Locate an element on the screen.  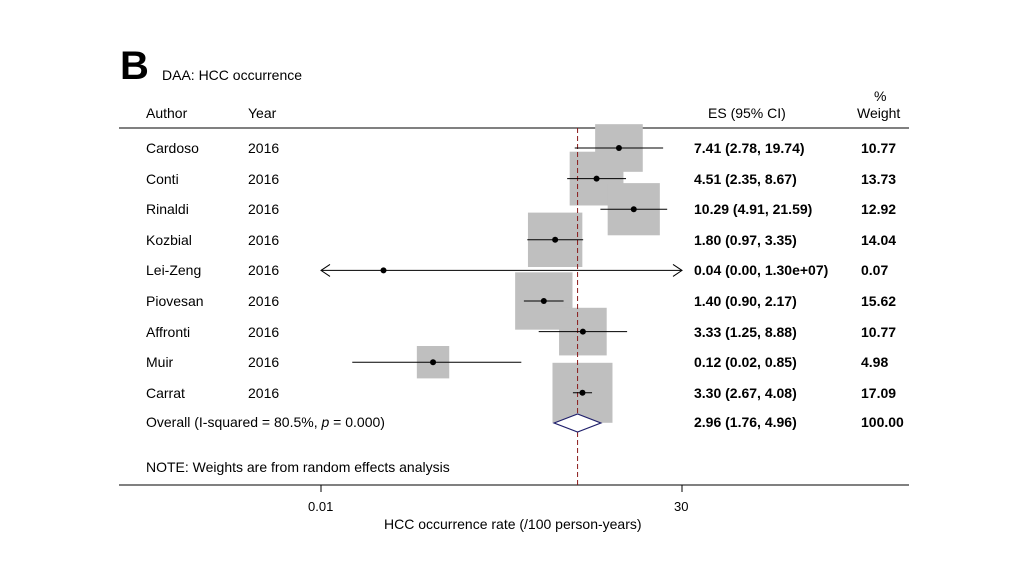
header-weight-percent: % is located at coordinates (880, 96).